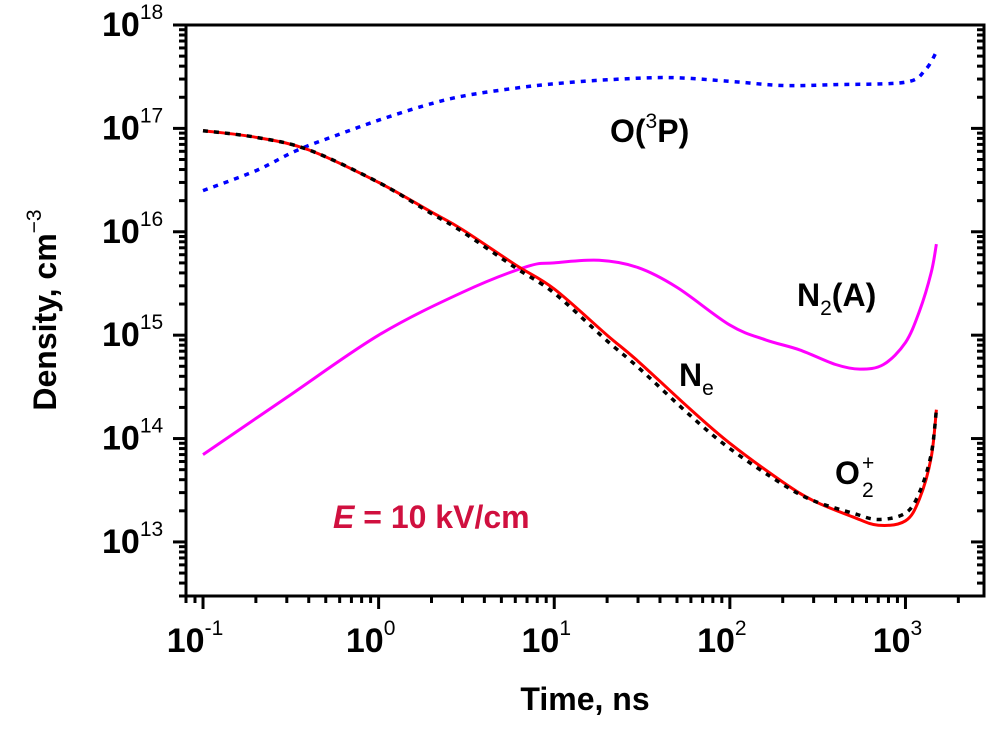 The height and width of the screenshot is (744, 1008). Describe the element at coordinates (132, 229) in the screenshot. I see `y-tick-label: 1016` at that location.